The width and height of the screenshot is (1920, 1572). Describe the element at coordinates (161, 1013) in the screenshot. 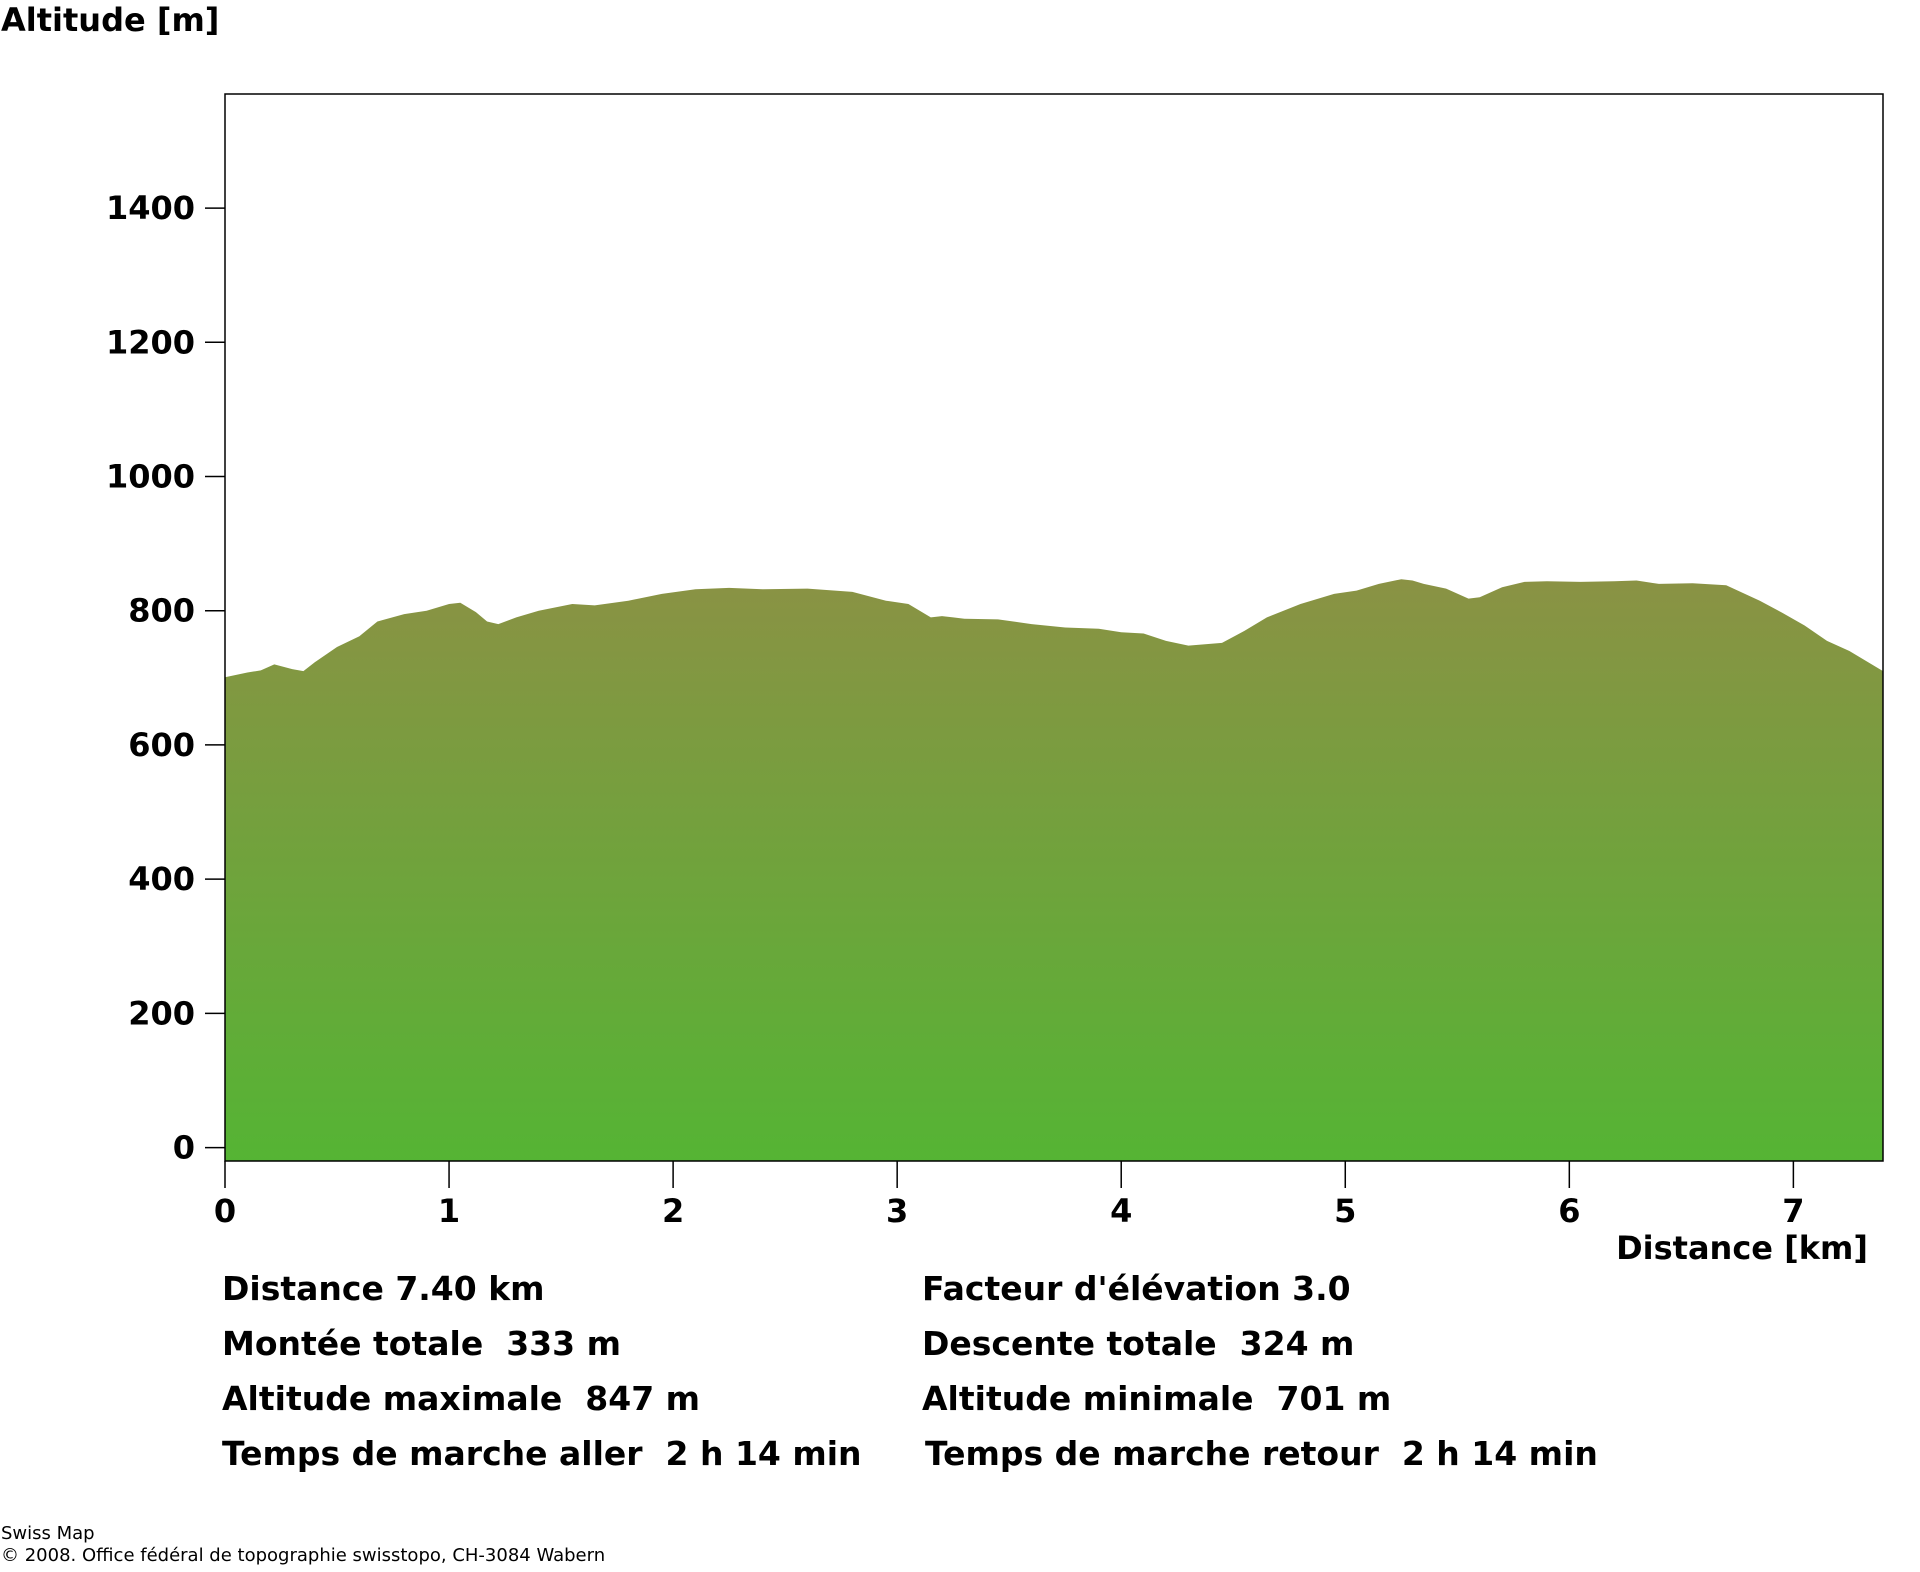

I see `y-tick-label: 200` at that location.